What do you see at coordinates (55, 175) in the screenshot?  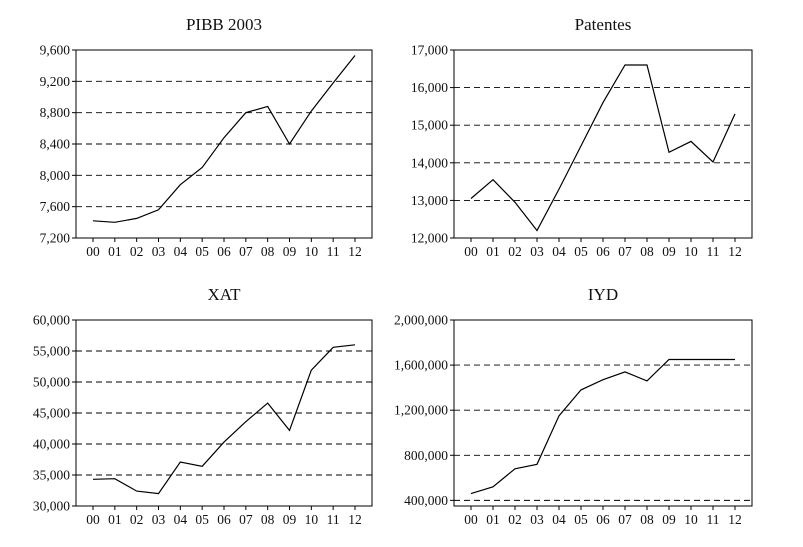 I see `y-tick-label: 8,000` at bounding box center [55, 175].